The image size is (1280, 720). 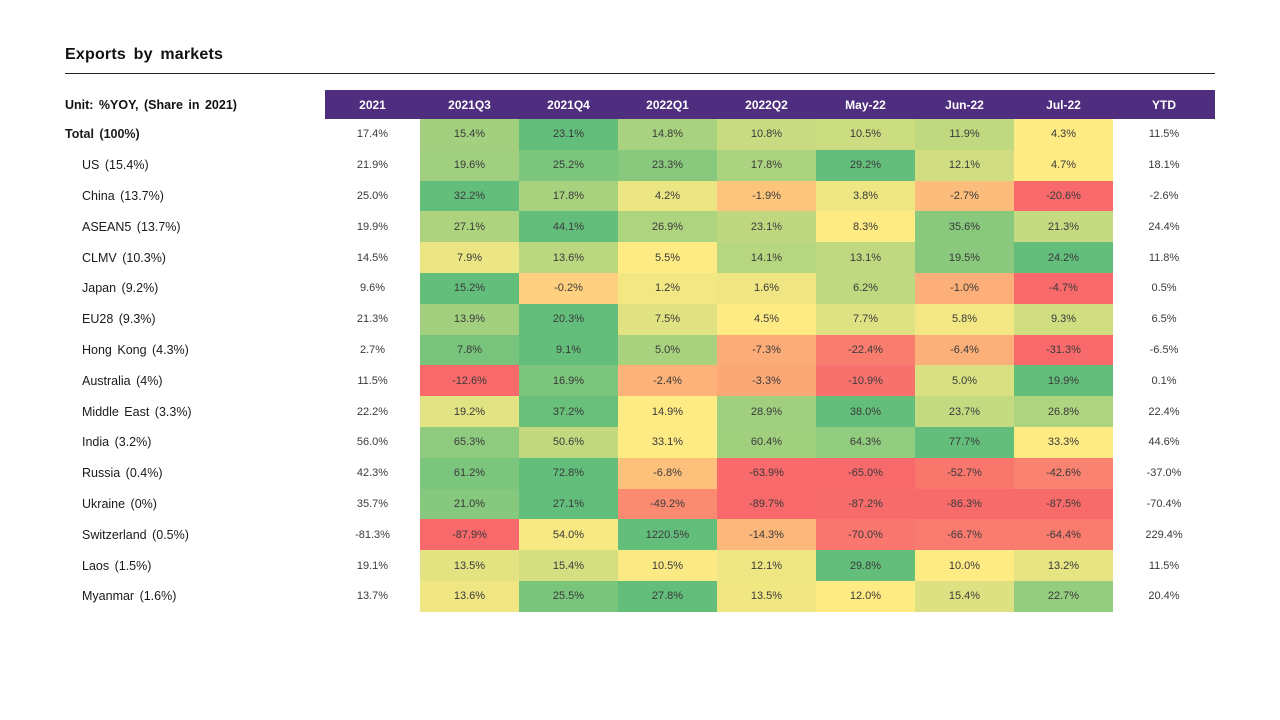 I want to click on value-cell: -6.4%, so click(x=964, y=350).